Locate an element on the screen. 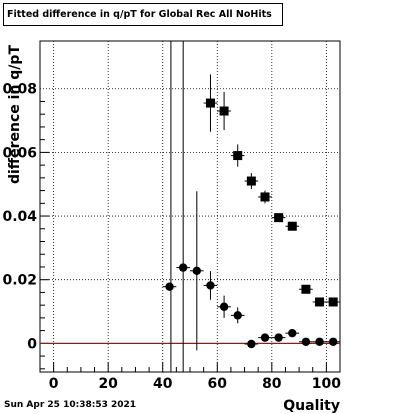 The height and width of the screenshot is (414, 400). x-tick-label: 0 is located at coordinates (54, 384).